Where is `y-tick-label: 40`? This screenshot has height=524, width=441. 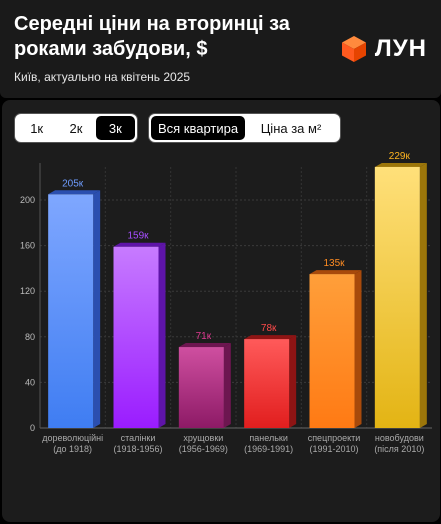 y-tick-label: 40 is located at coordinates (30, 382).